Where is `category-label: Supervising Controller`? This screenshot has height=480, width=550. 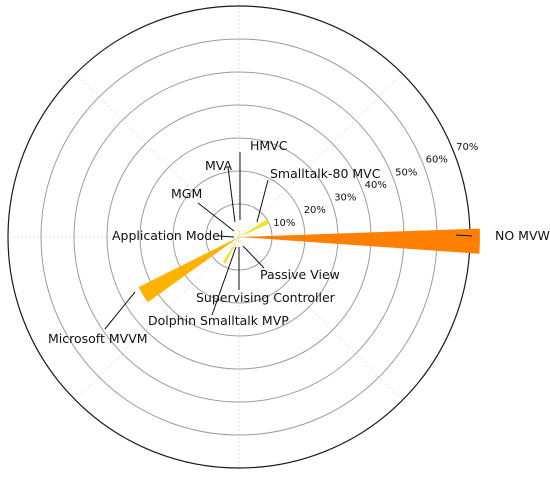 category-label: Supervising Controller is located at coordinates (266, 297).